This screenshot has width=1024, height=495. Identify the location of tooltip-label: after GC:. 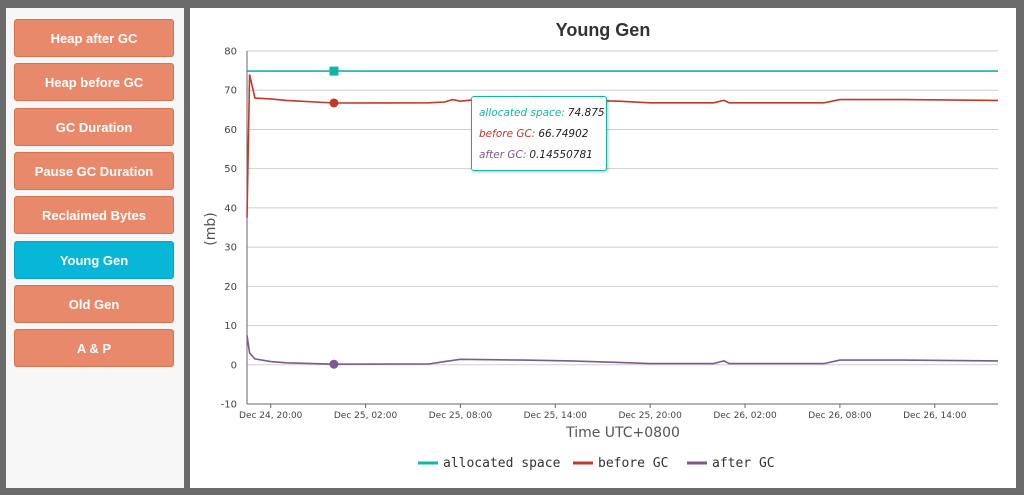
(503, 155).